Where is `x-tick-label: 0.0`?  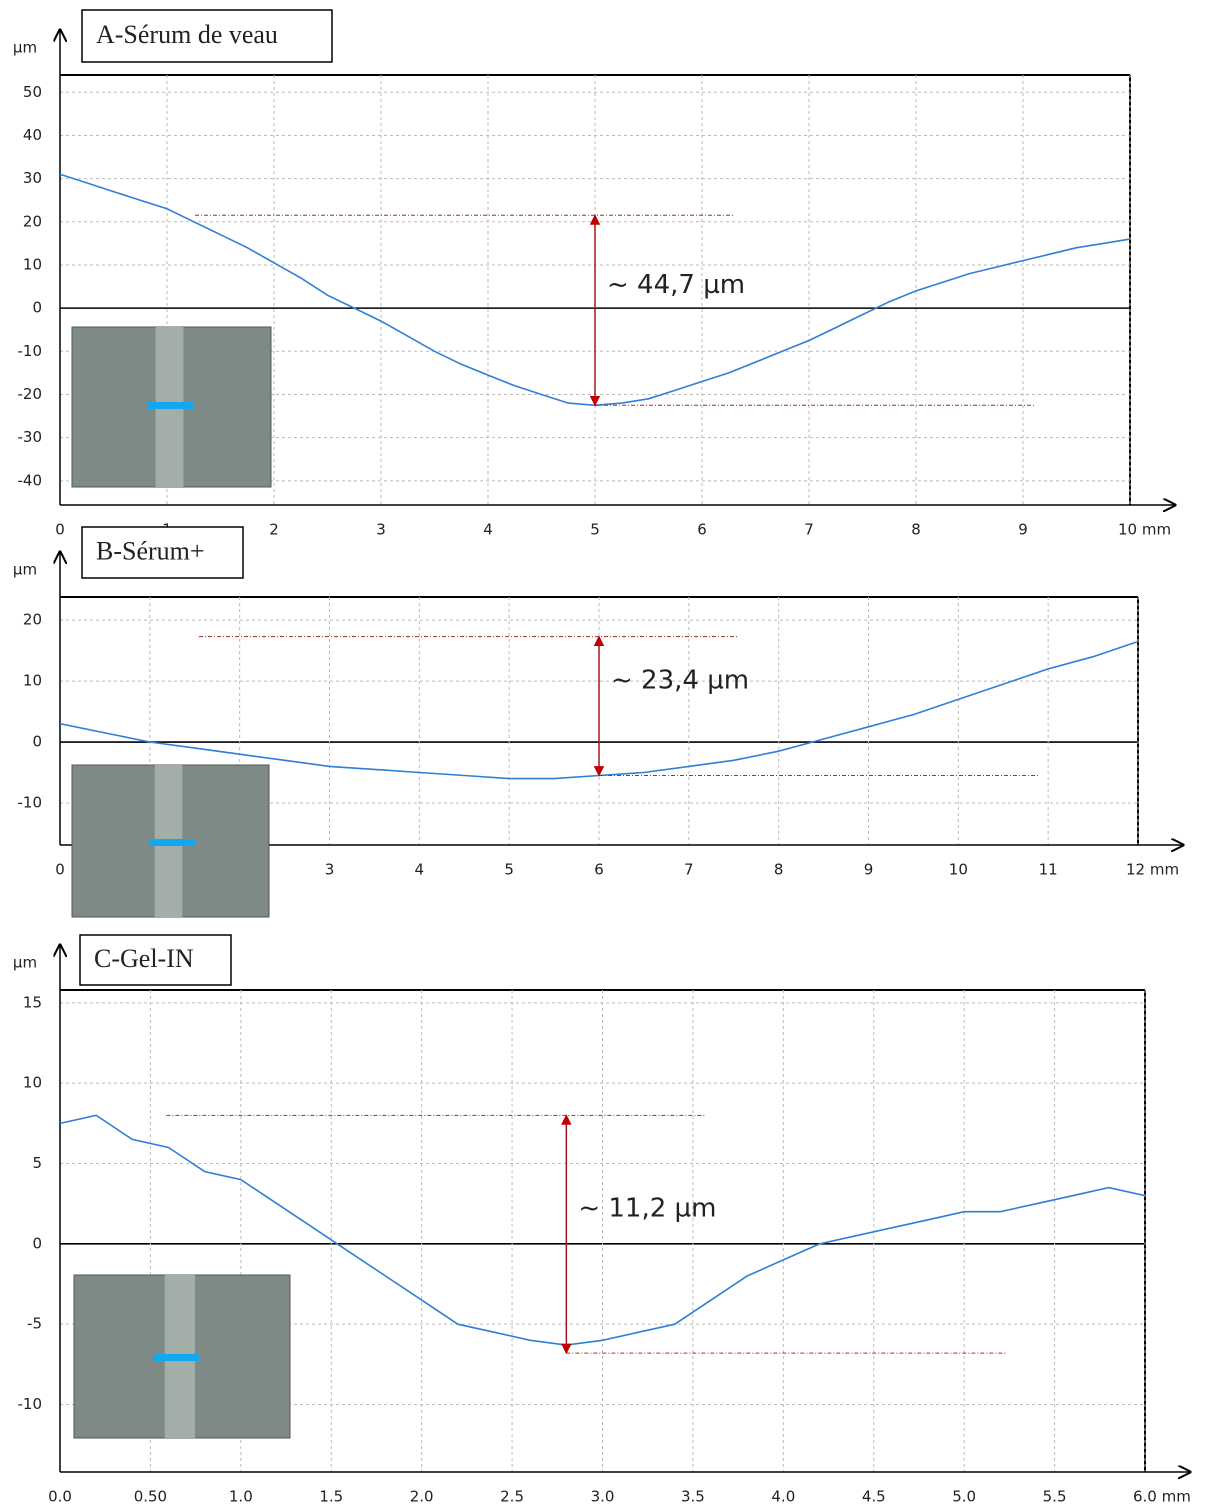 x-tick-label: 0.0 is located at coordinates (60, 1497).